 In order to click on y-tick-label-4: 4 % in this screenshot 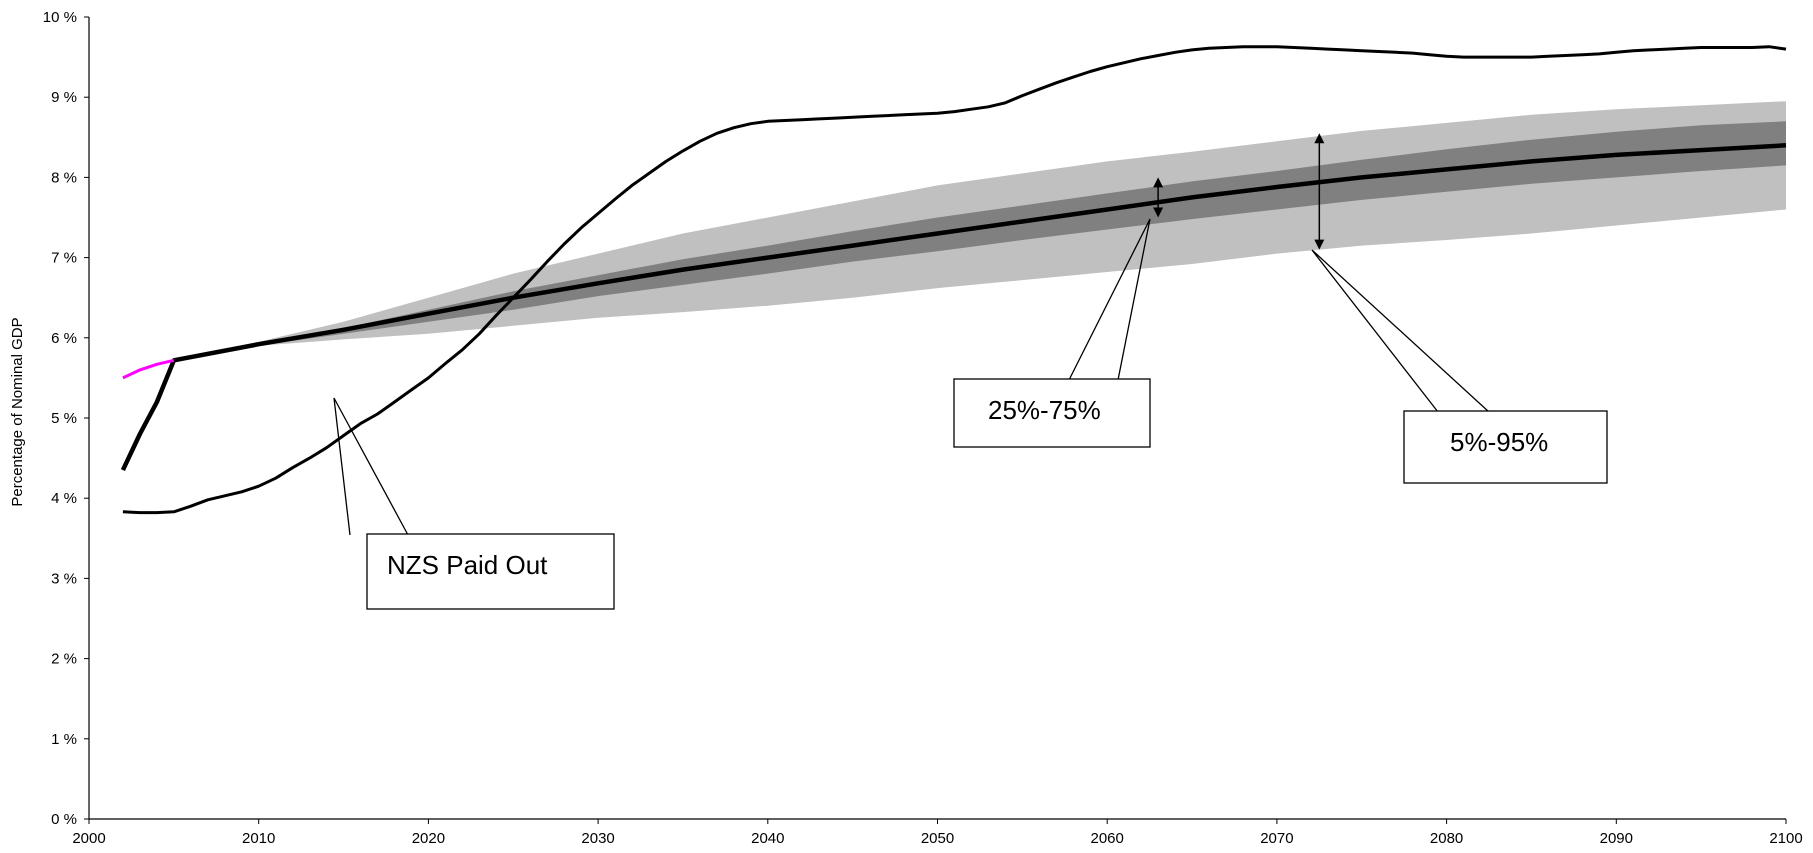, I will do `click(64, 498)`.